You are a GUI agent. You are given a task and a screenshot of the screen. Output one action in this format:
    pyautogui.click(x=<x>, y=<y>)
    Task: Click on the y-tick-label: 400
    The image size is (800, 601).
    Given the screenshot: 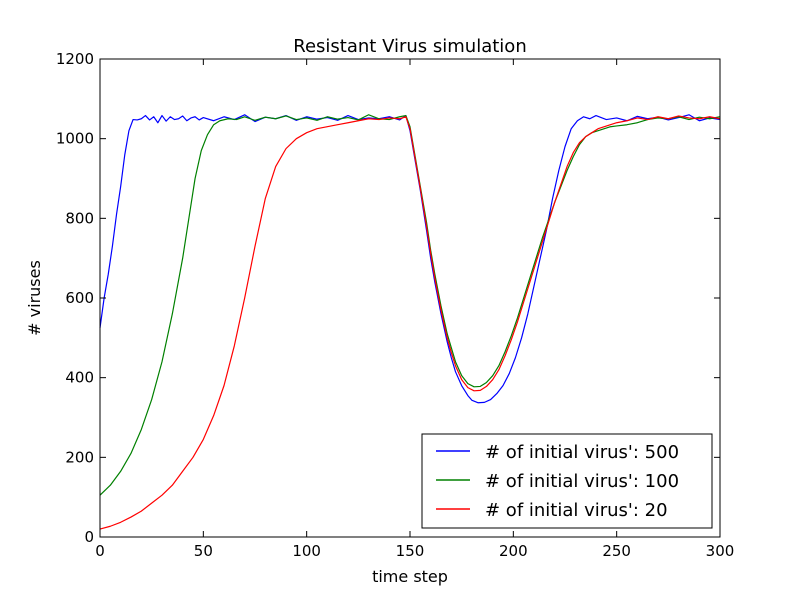 What is the action you would take?
    pyautogui.click(x=79, y=378)
    